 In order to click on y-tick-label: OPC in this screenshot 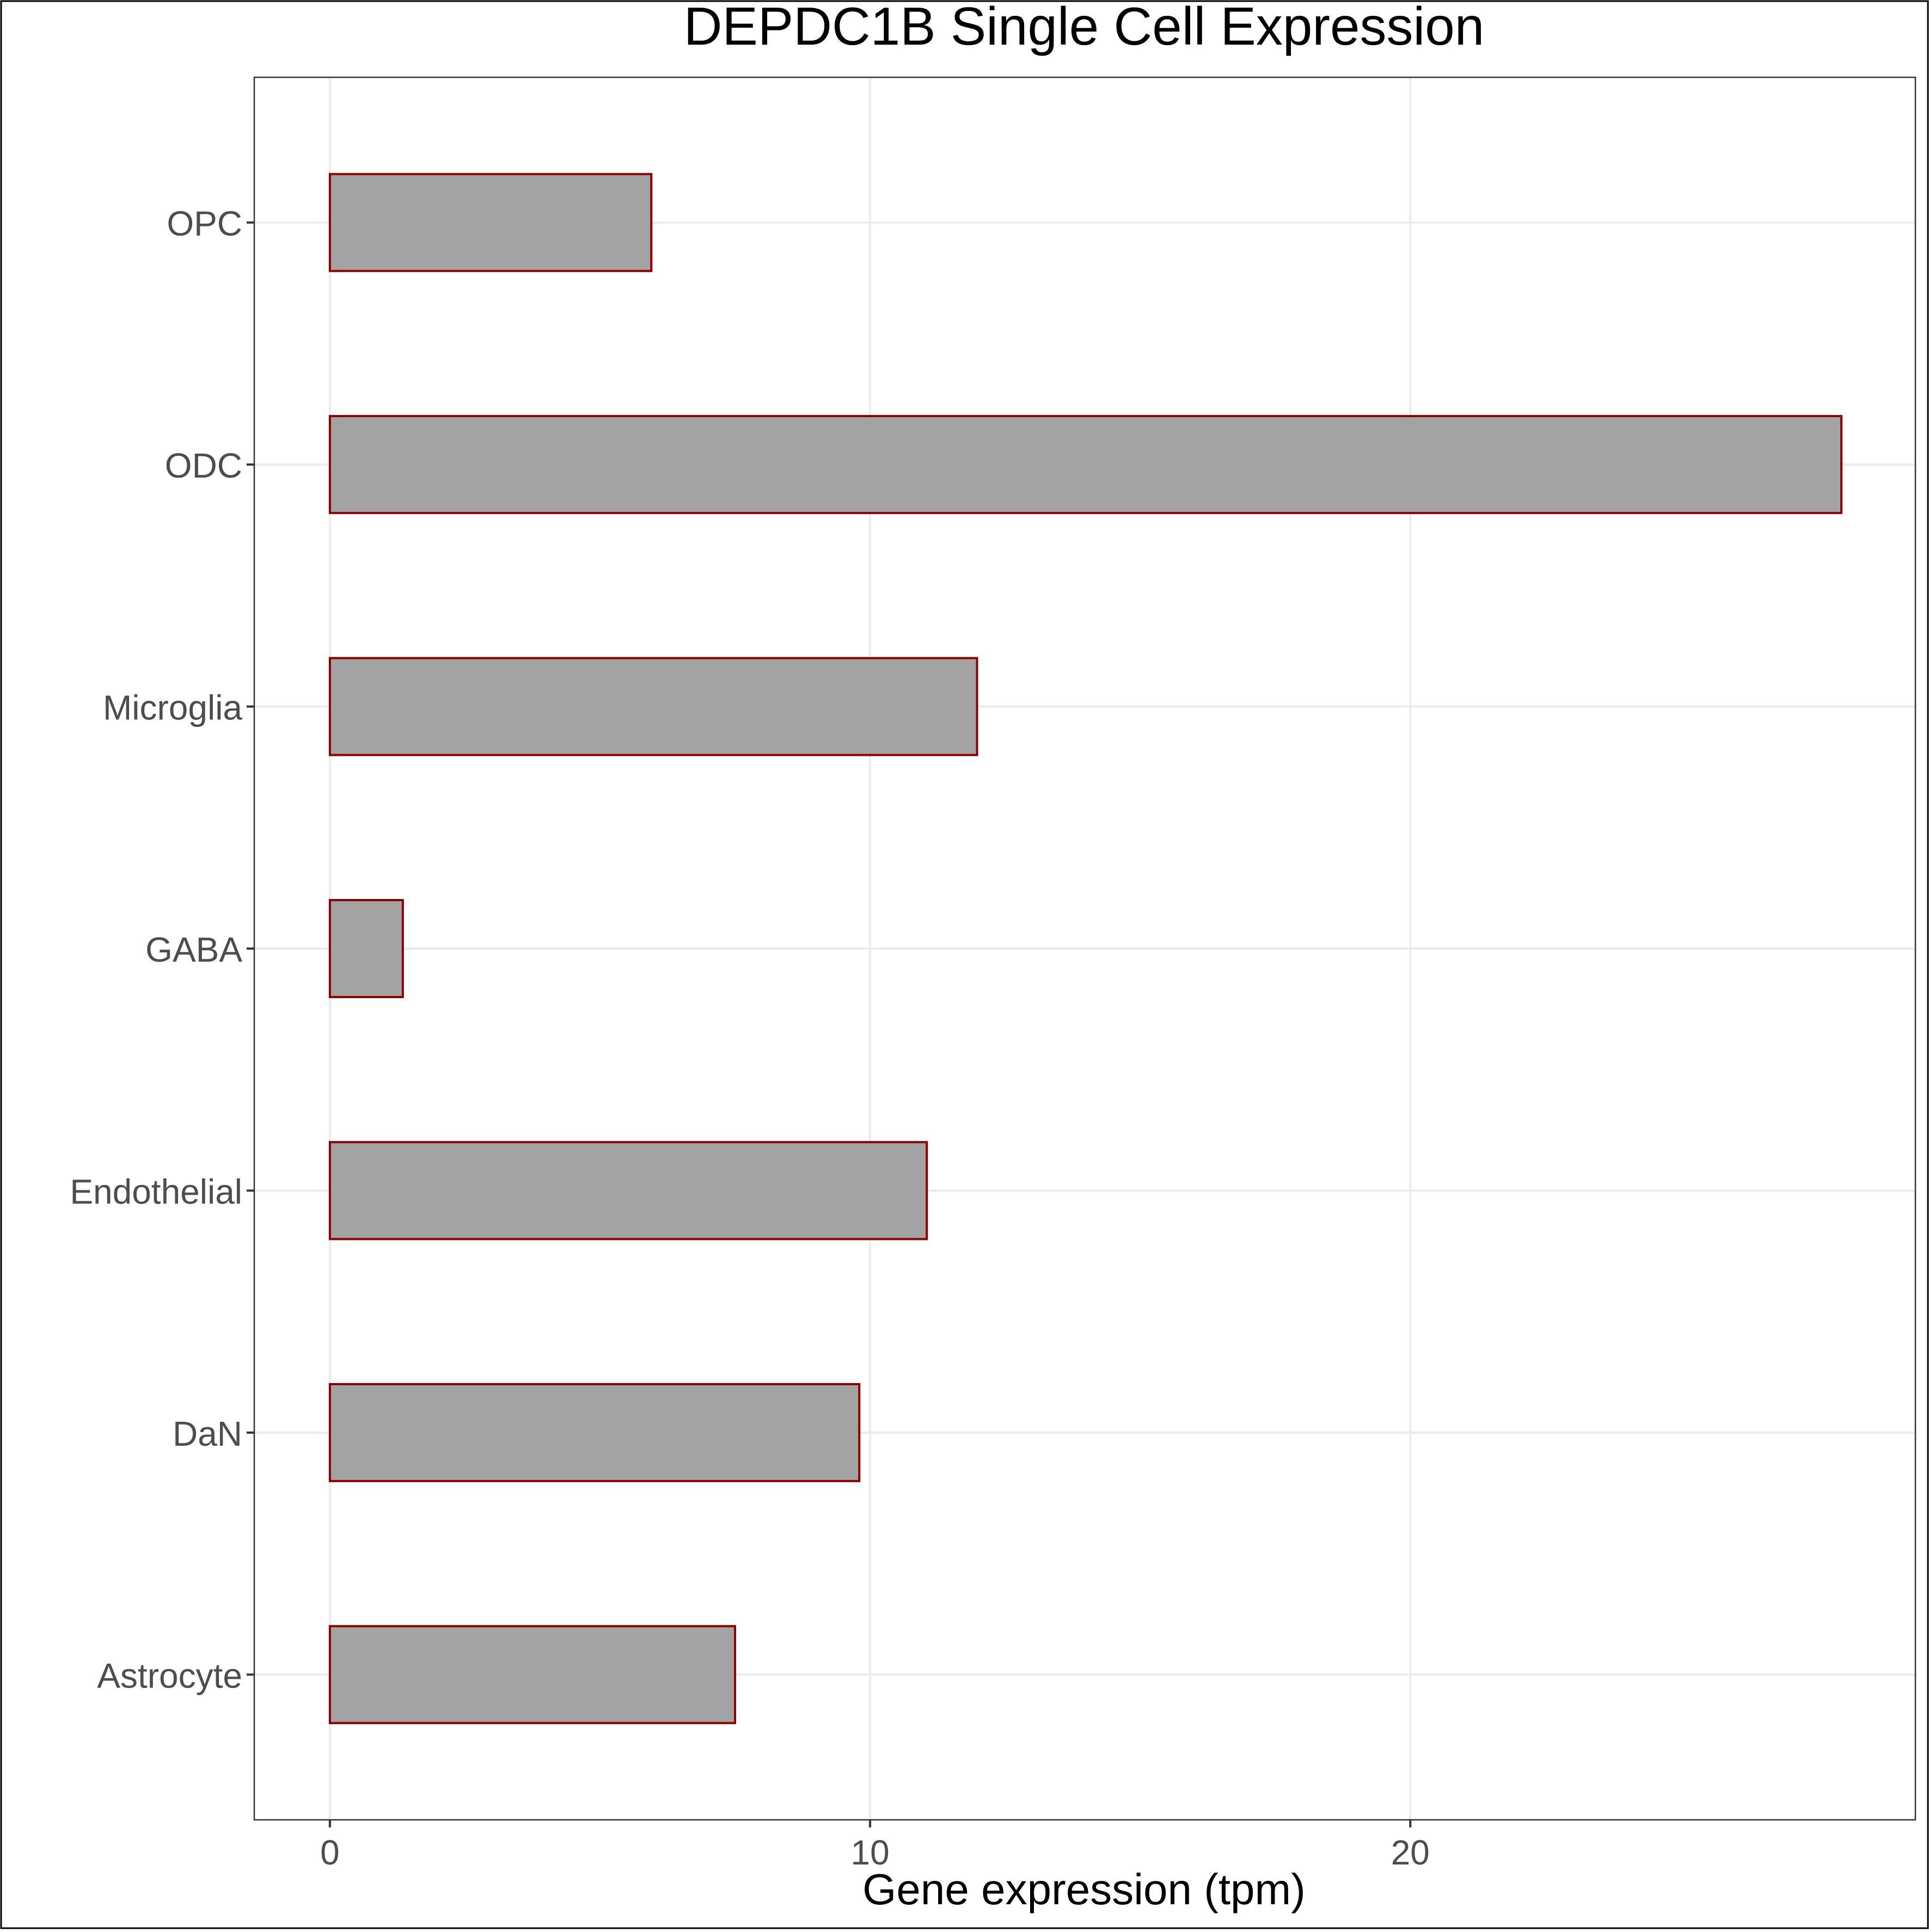, I will do `click(204, 224)`.